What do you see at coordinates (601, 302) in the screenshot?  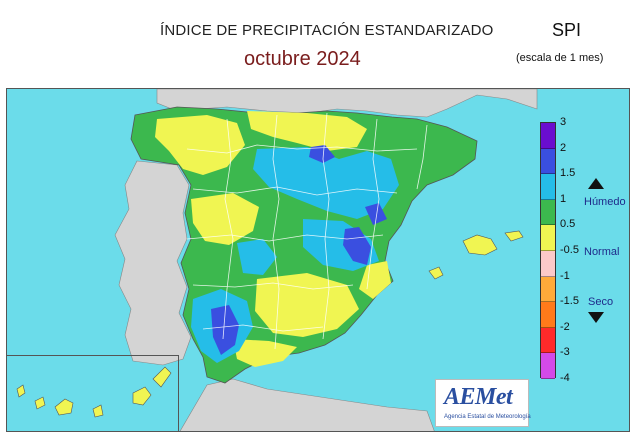 I see `legend-dry-label: Seco` at bounding box center [601, 302].